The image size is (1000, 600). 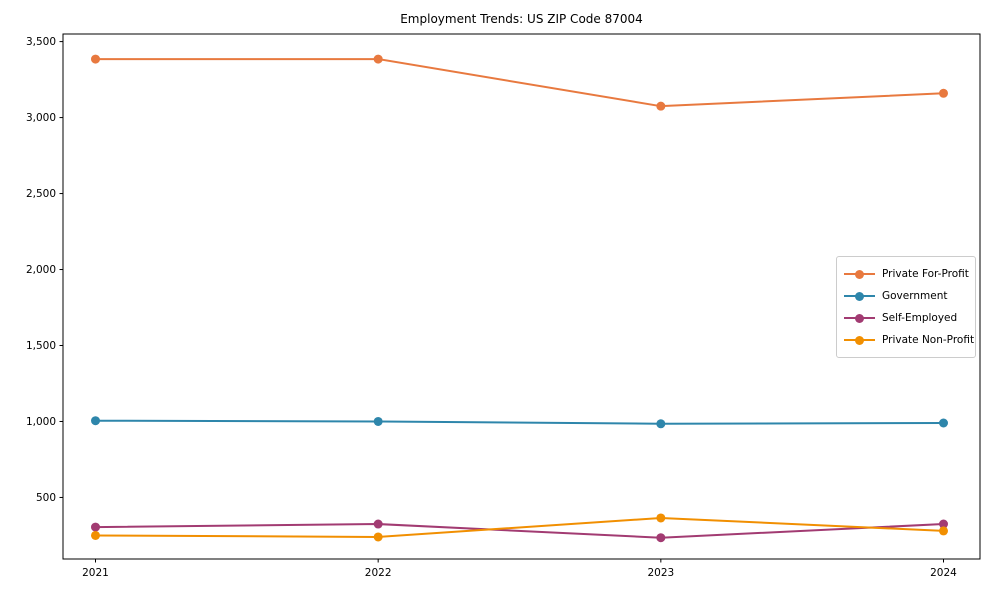 What do you see at coordinates (920, 318) in the screenshot?
I see `legend-label: Self-Employed` at bounding box center [920, 318].